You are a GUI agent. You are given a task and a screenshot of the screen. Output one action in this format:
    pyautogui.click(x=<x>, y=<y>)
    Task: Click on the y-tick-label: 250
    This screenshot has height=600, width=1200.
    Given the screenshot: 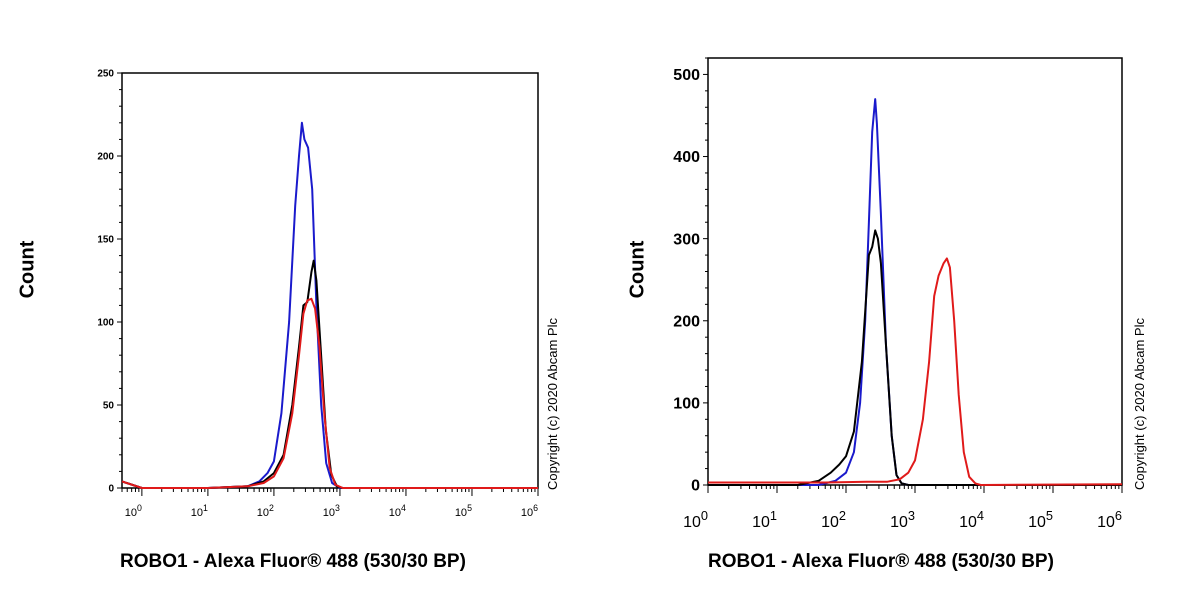 What is the action you would take?
    pyautogui.click(x=105, y=74)
    